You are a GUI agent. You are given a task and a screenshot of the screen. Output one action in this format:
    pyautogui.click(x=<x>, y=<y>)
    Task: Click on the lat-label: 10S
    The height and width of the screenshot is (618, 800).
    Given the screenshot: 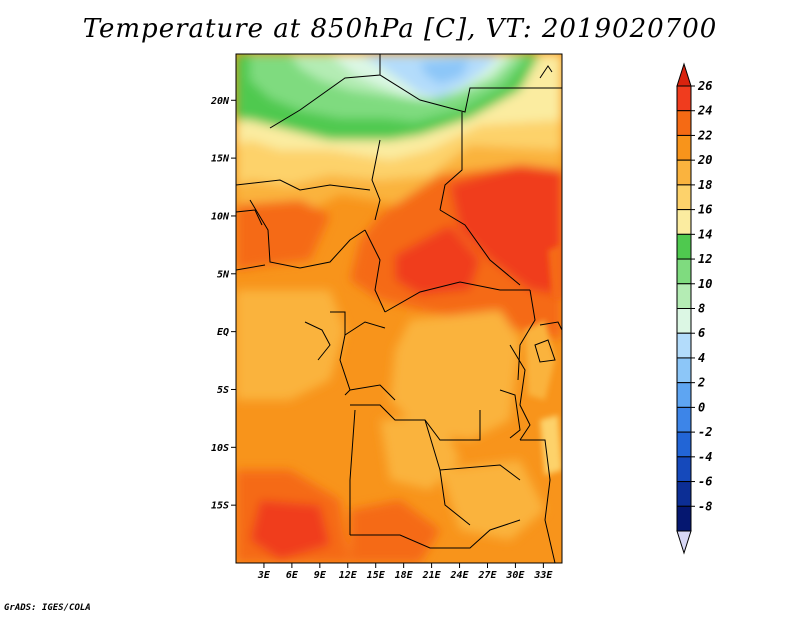 What is the action you would take?
    pyautogui.click(x=220, y=448)
    